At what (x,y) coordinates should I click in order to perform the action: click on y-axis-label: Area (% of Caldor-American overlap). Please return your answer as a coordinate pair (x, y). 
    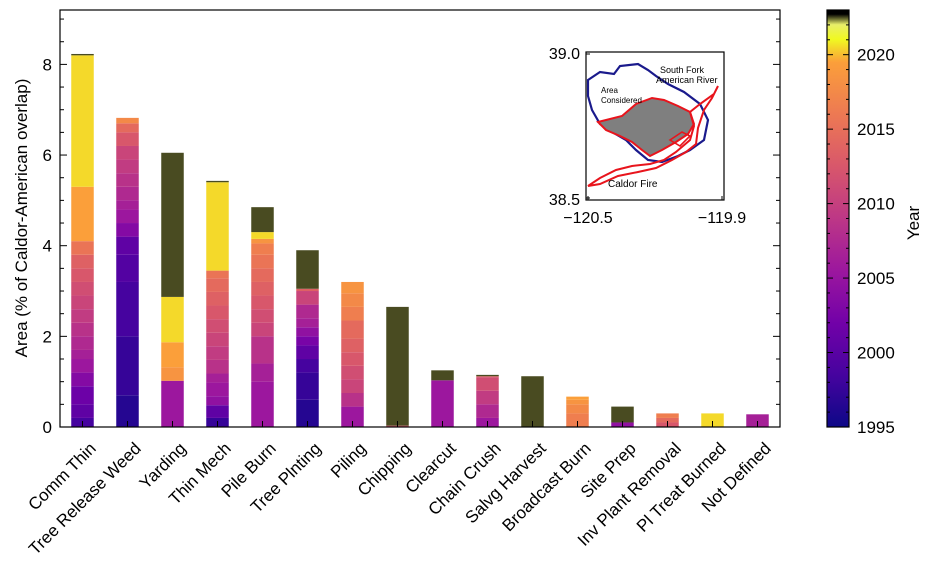
    Looking at the image, I should click on (21, 218).